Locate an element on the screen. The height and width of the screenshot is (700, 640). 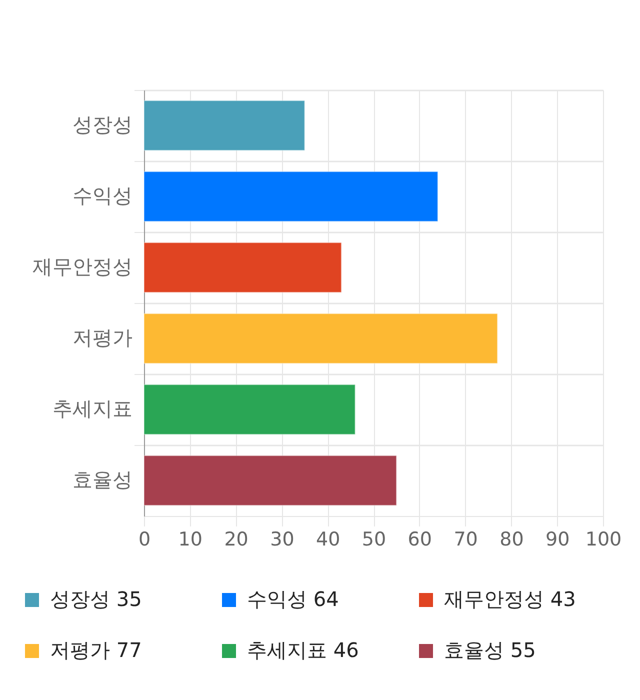
legend-label: 저평가 77 is located at coordinates (96, 650).